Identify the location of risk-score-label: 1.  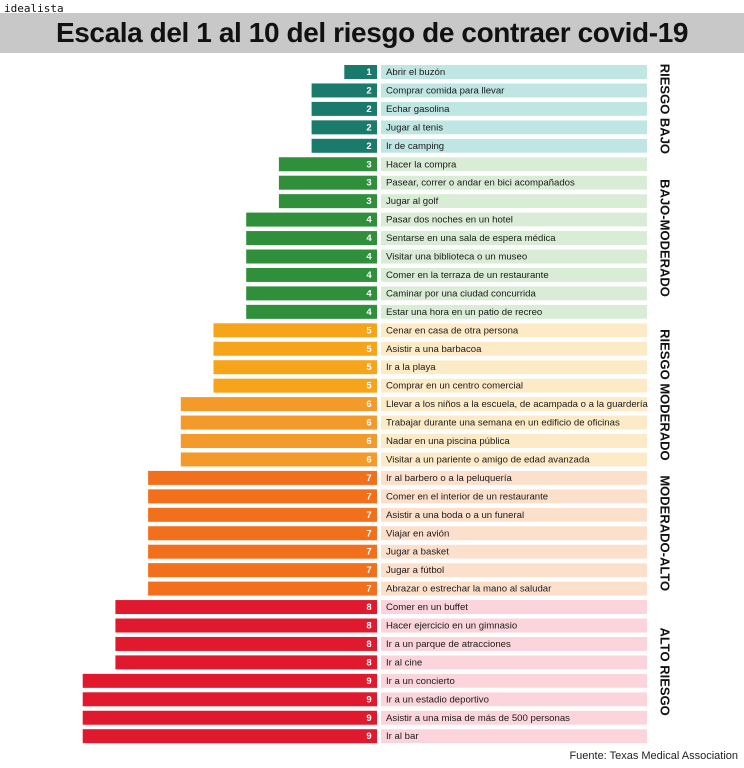
(369, 72).